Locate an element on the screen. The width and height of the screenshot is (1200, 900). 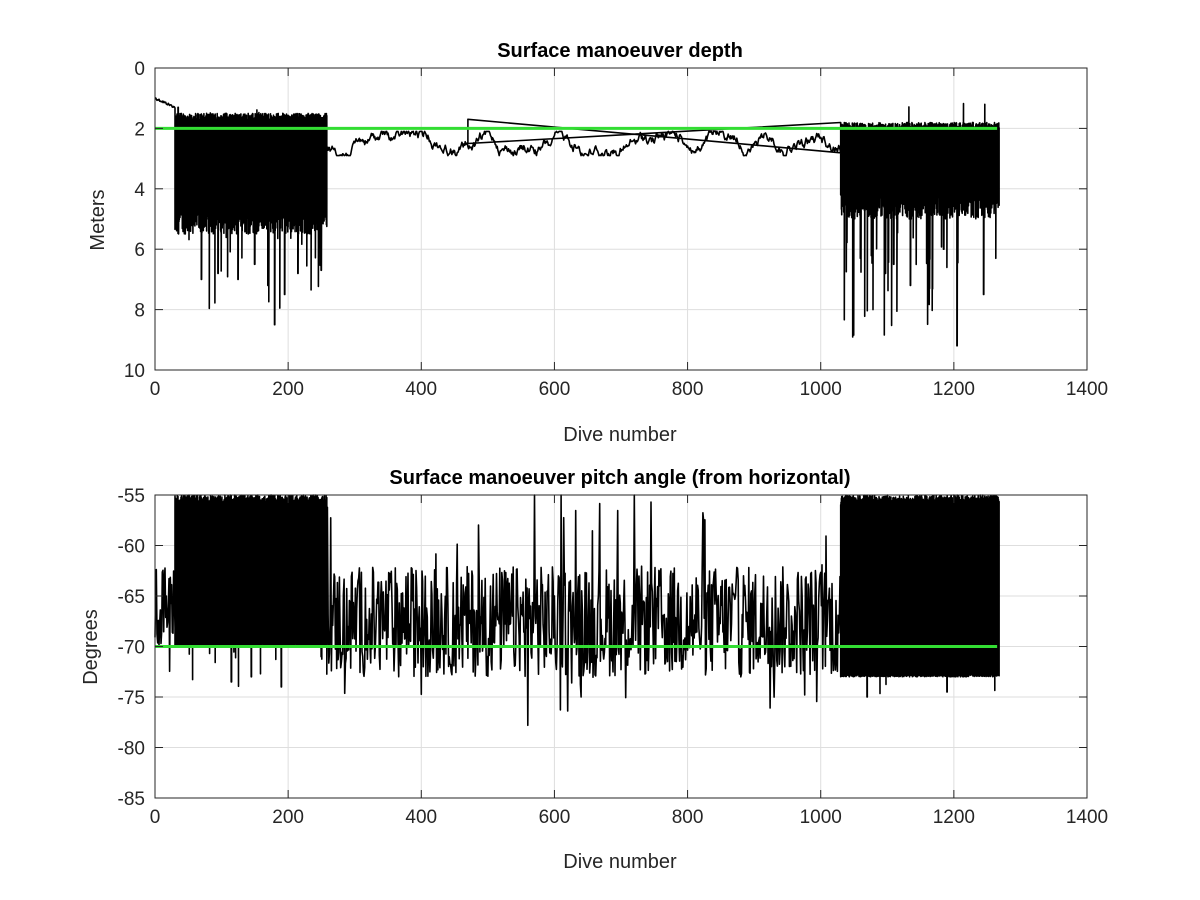
depth-plot-ylabel: Meters is located at coordinates (98, 219).